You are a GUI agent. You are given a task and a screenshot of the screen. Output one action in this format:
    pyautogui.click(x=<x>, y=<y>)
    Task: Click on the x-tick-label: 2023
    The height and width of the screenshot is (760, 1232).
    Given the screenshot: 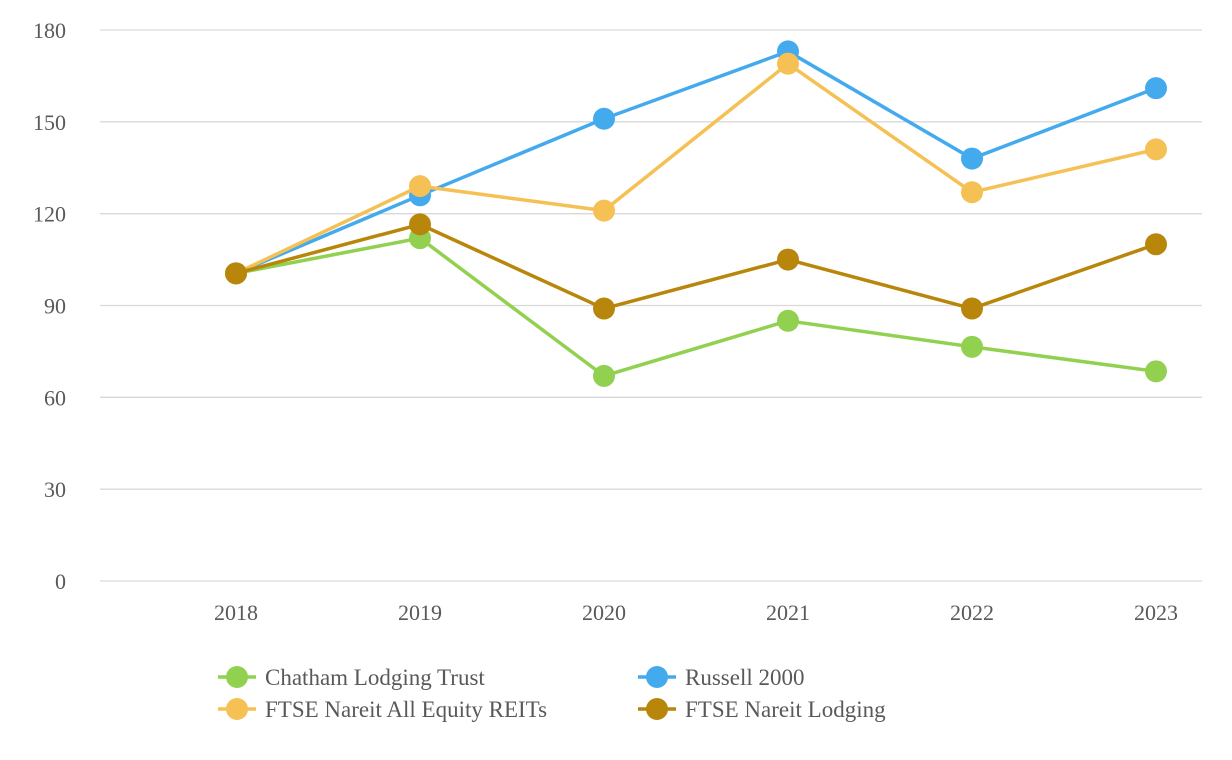 What is the action you would take?
    pyautogui.click(x=1156, y=612)
    